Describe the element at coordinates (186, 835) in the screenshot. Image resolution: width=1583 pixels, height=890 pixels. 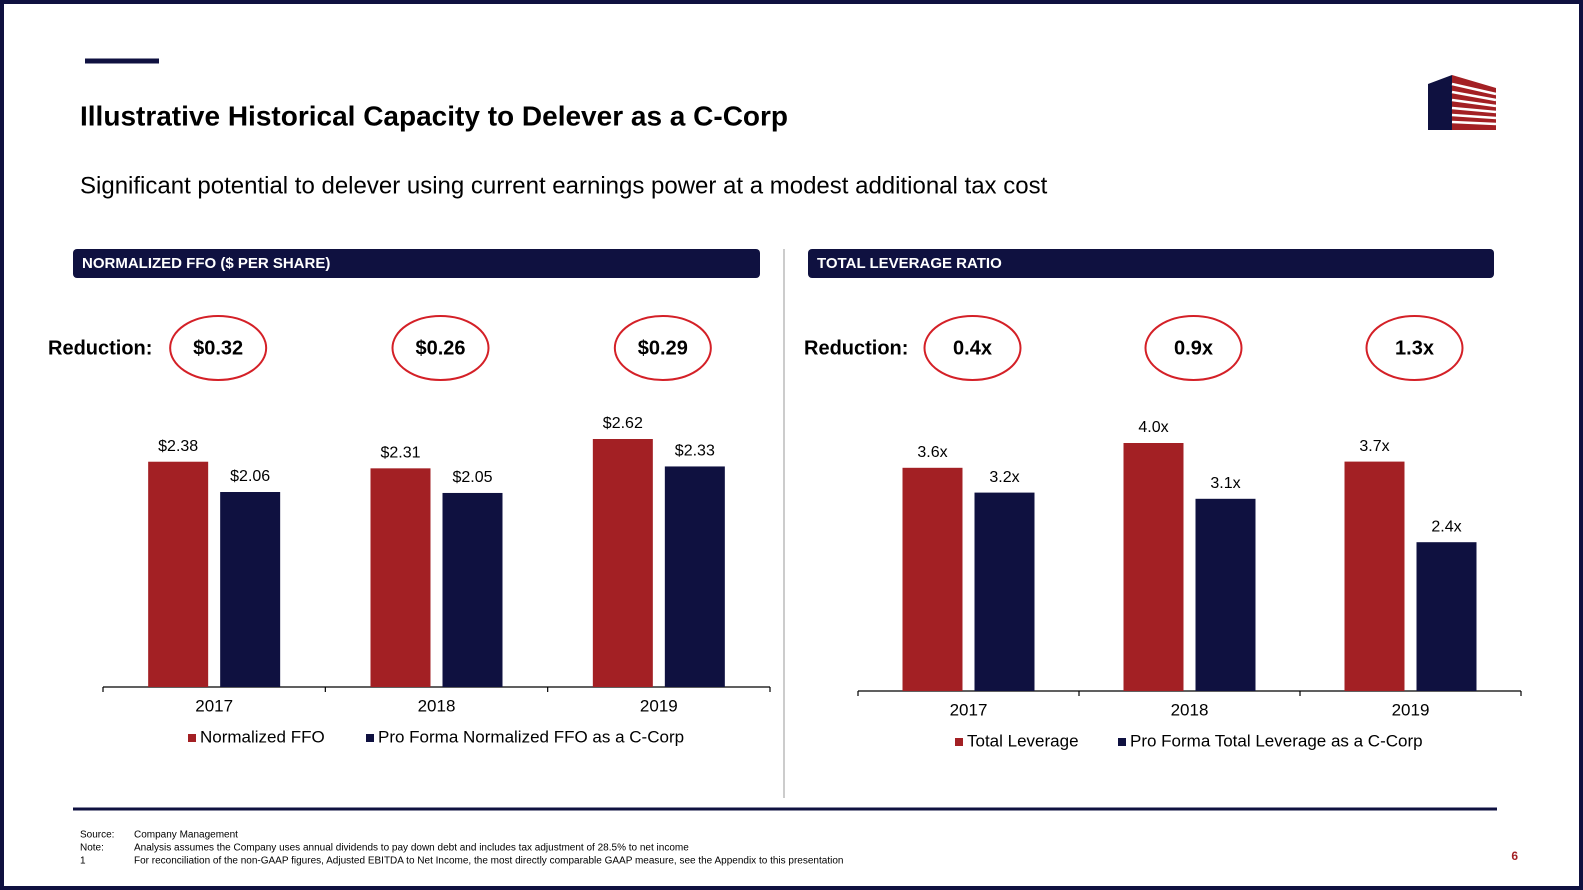
I see `footnote-text: Company Management` at that location.